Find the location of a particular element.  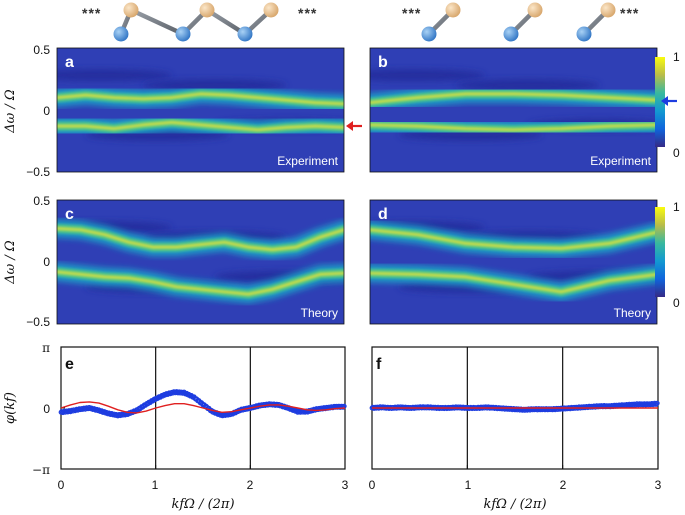

y-axis-label: φ(kf) is located at coordinates (10, 408).